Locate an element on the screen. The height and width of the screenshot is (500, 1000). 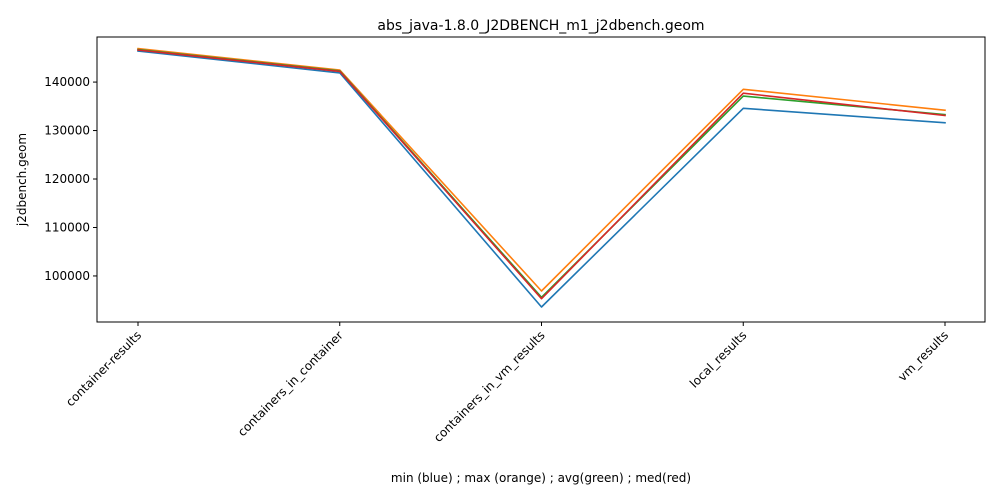
y-axis-title: j2dbench.geom is located at coordinates (22, 180).